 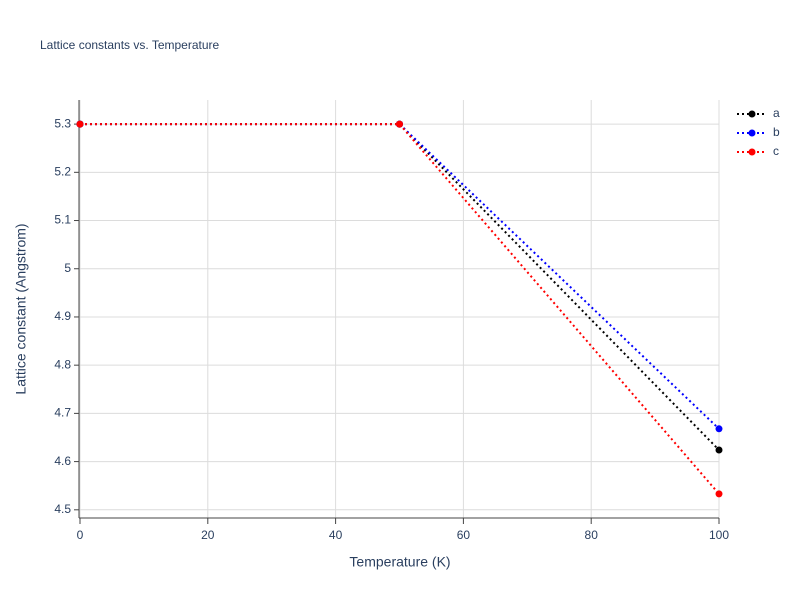 I want to click on x-tick-label: 80, so click(x=592, y=535).